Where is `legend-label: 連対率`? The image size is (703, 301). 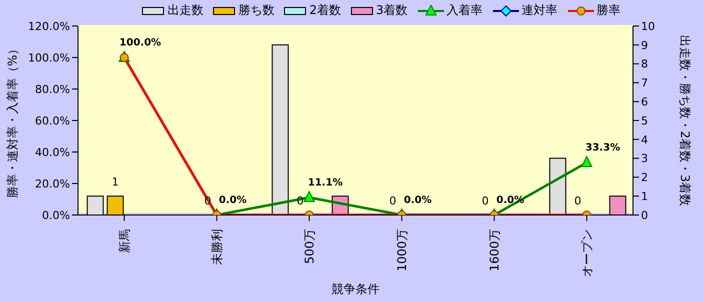
legend-label: 連対率 is located at coordinates (540, 10).